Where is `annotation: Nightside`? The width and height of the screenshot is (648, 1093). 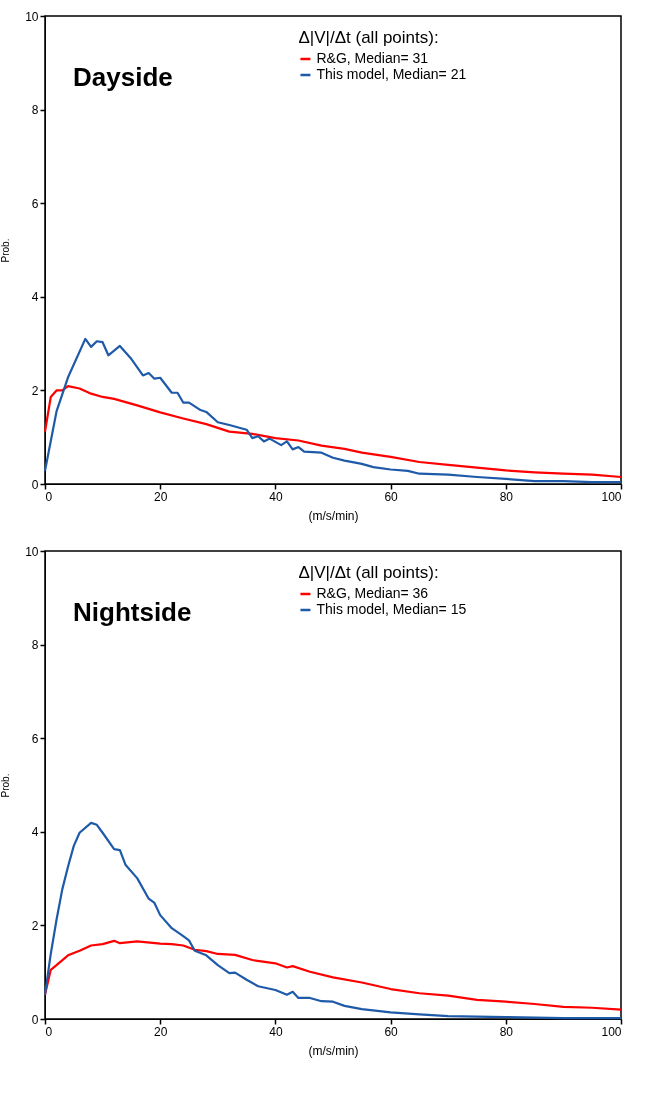 annotation: Nightside is located at coordinates (132, 612).